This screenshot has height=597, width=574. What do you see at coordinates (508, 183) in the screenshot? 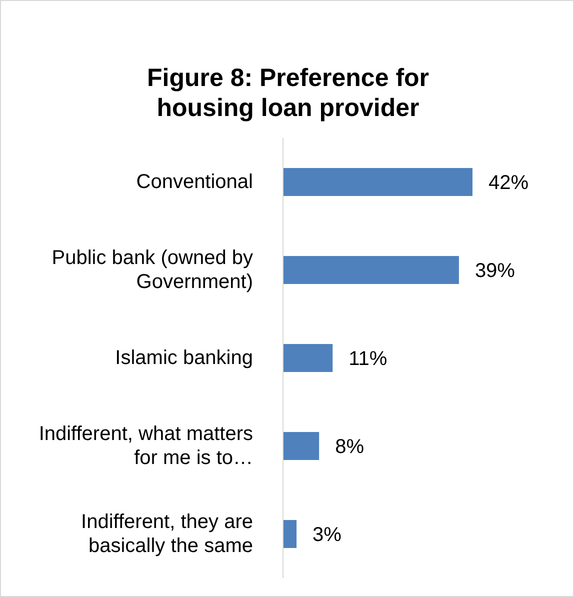
I see `data-label: 42%` at bounding box center [508, 183].